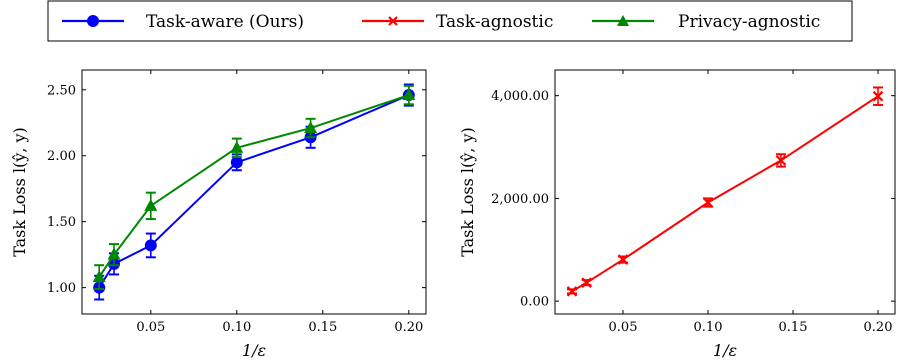  Describe the element at coordinates (61, 288) in the screenshot. I see `y-tick-label: 1.00` at that location.